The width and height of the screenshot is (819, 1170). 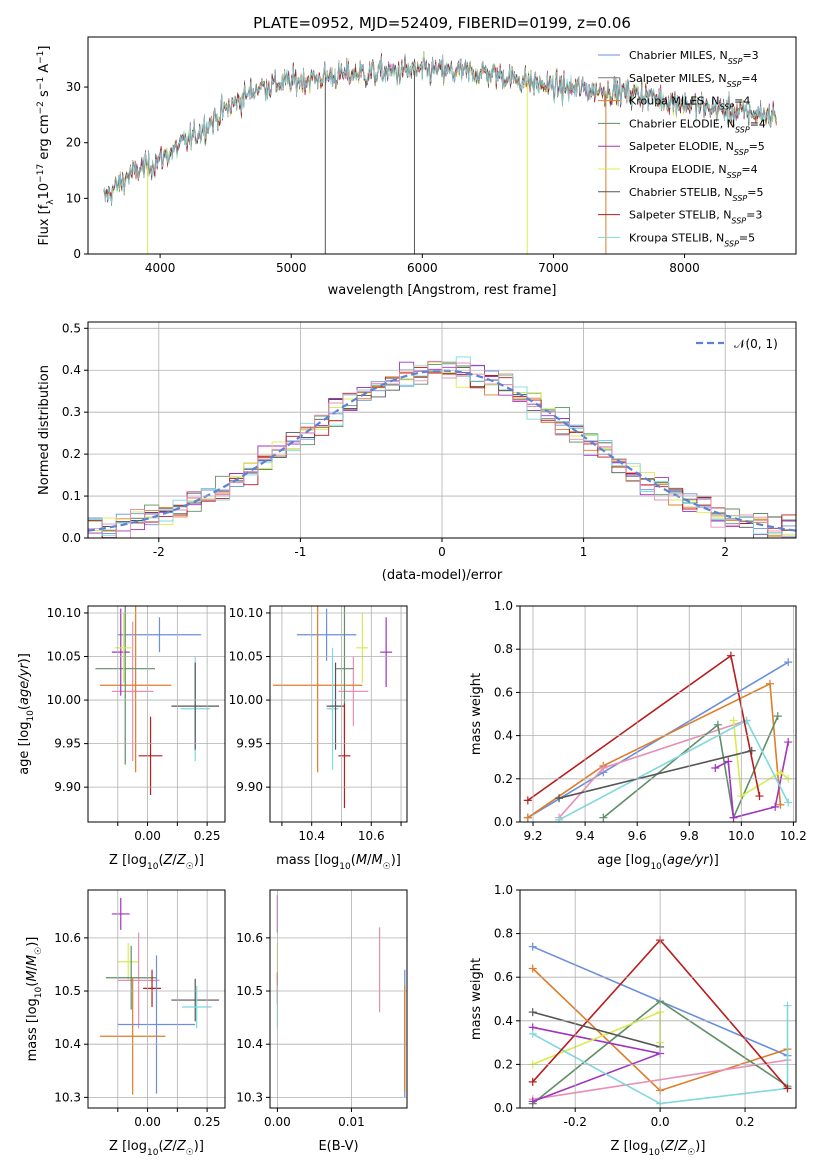 What do you see at coordinates (442, 575) in the screenshot?
I see `x-axis-label: (data-model)/error` at bounding box center [442, 575].